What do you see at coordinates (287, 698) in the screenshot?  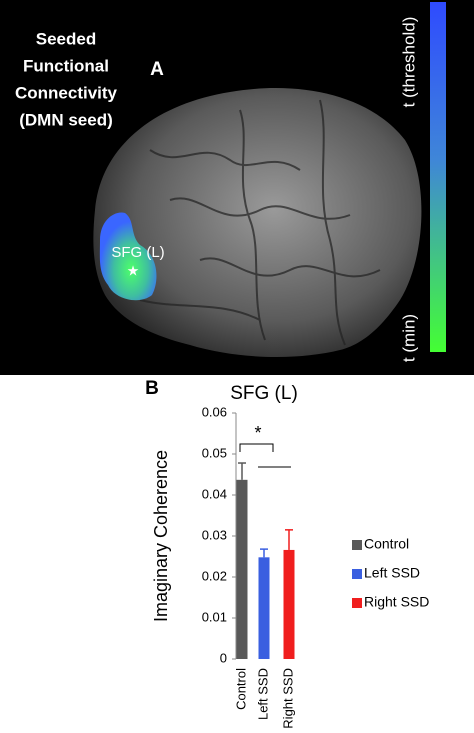 I see `x-tick-label: Right SSD` at bounding box center [287, 698].